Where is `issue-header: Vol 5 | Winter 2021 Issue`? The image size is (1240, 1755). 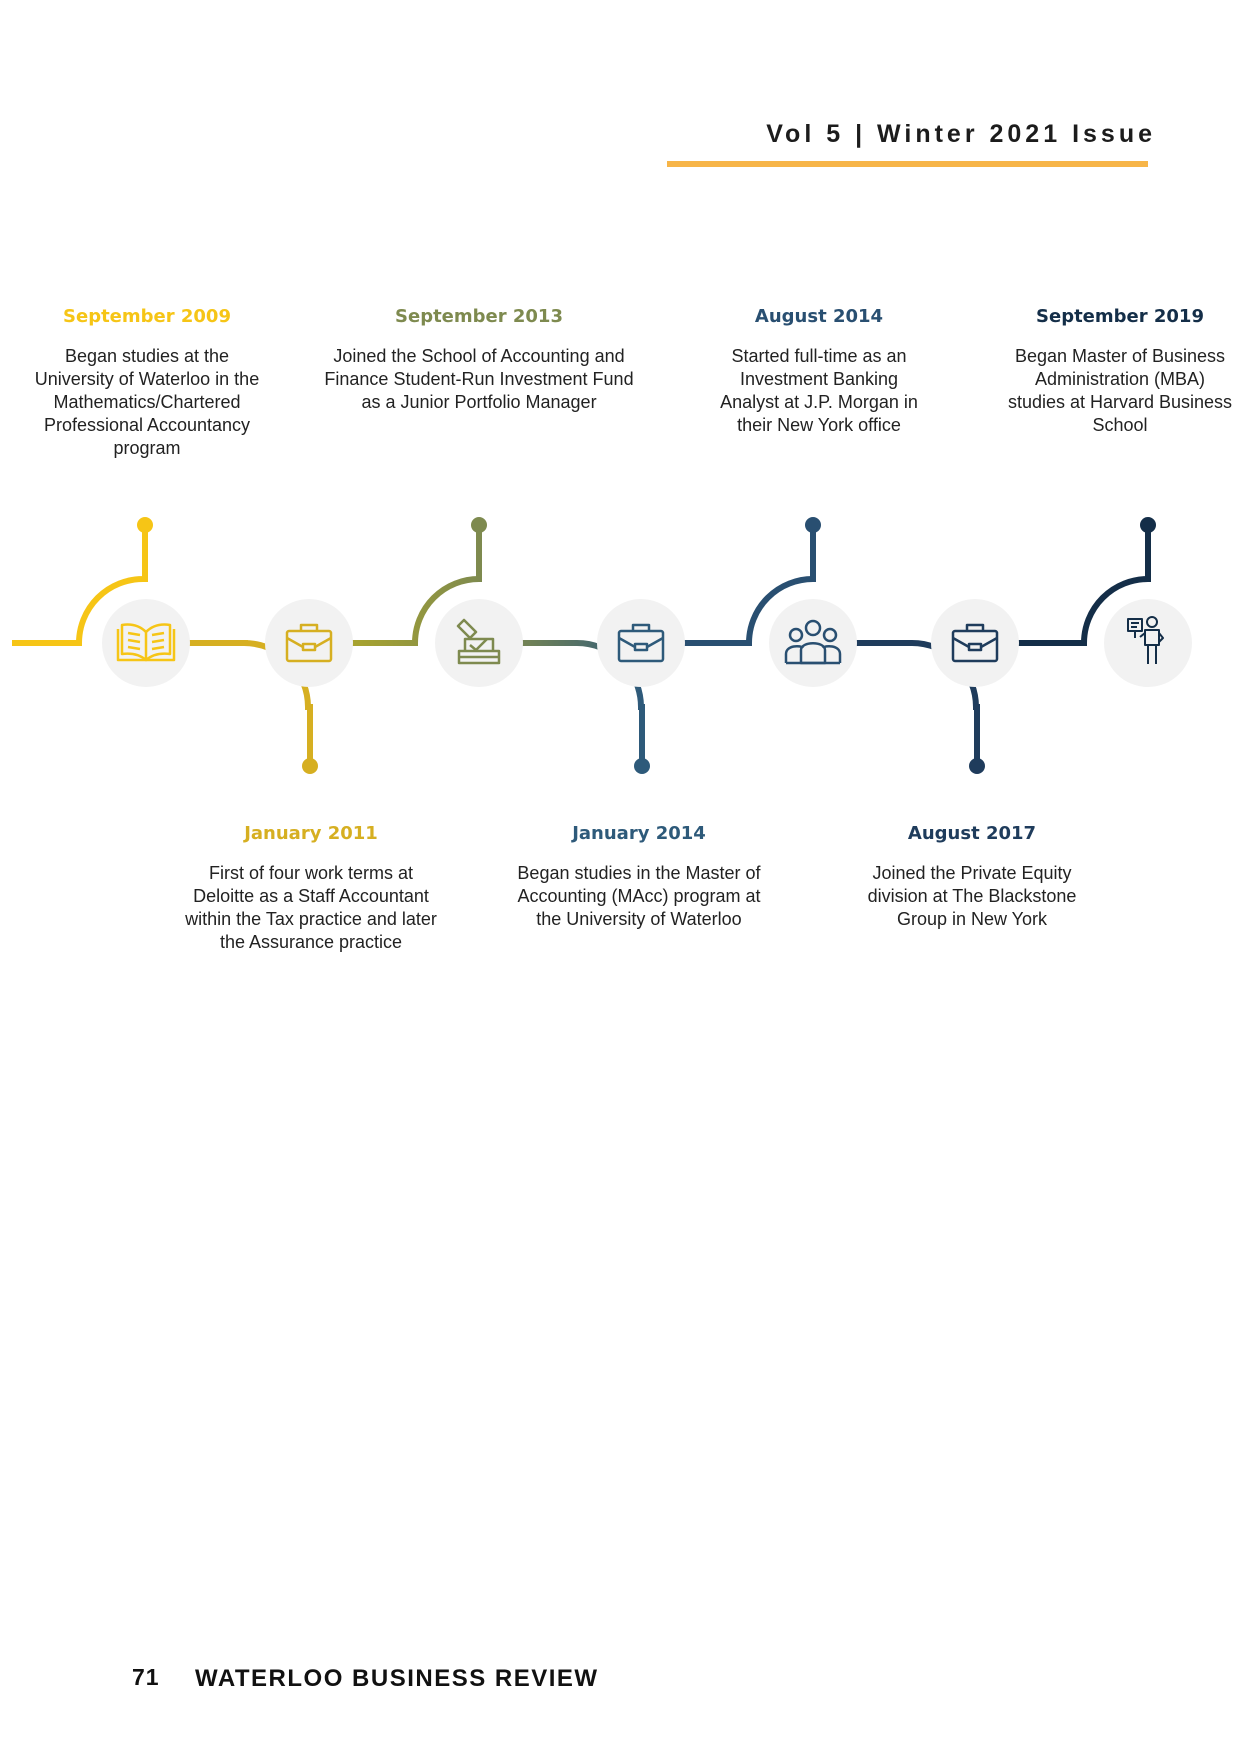
issue-header: Vol 5 | Winter 2021 Issue is located at coordinates (961, 134).